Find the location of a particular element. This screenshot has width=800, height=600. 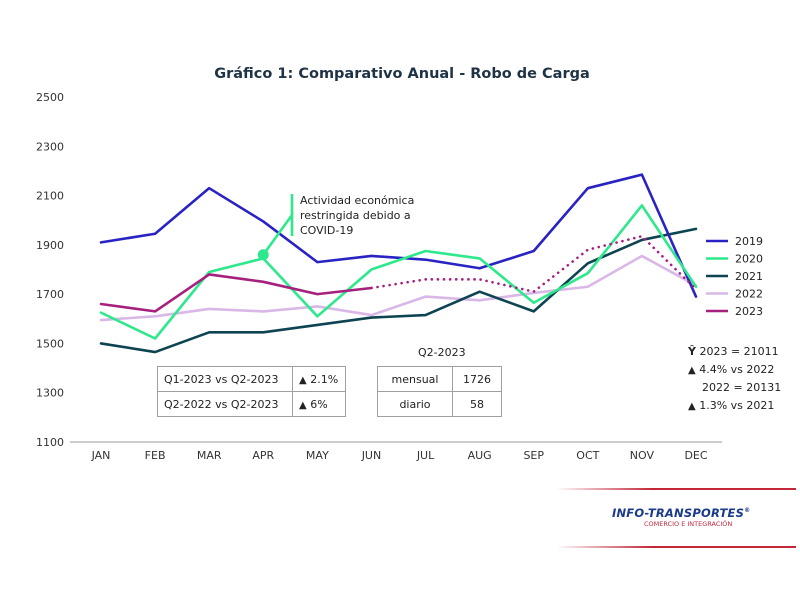

table-row: Q2-2022 vs Q2-2023 ▲ 6% is located at coordinates (251, 404).